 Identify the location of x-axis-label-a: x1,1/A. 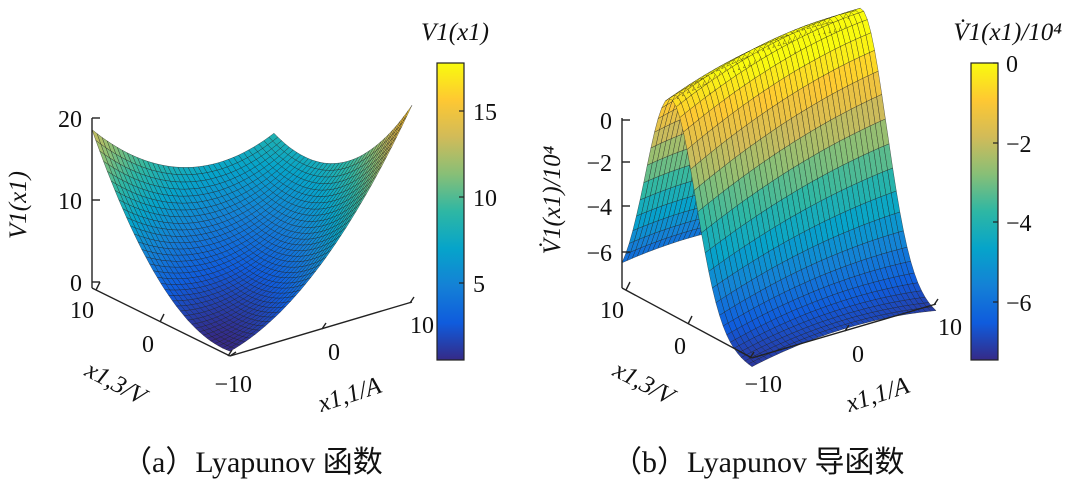
(349, 395).